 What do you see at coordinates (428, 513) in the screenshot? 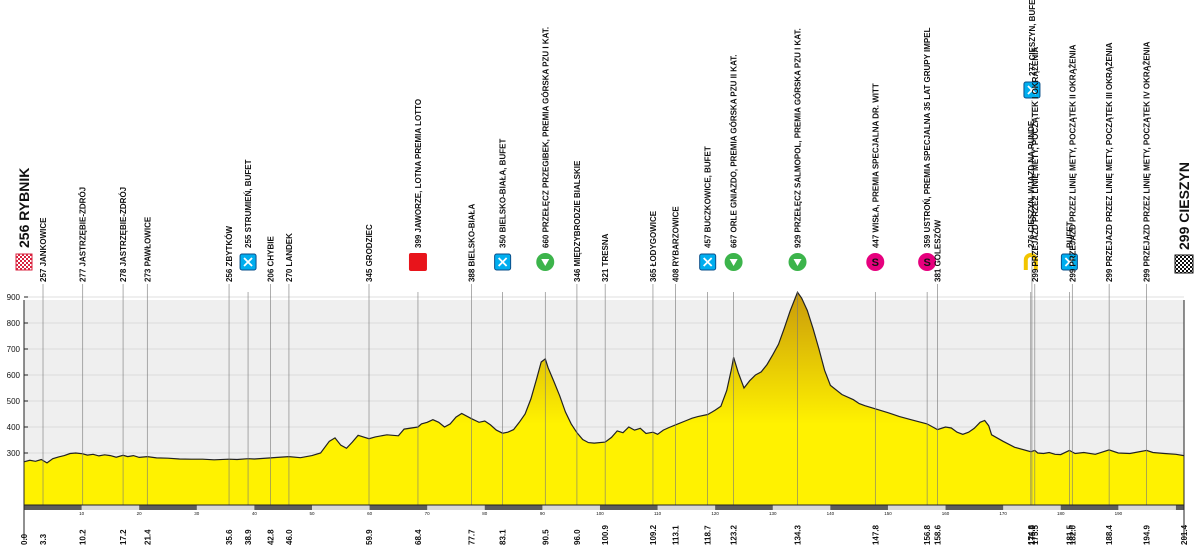
I see `km-tick-70: 70` at bounding box center [428, 513].